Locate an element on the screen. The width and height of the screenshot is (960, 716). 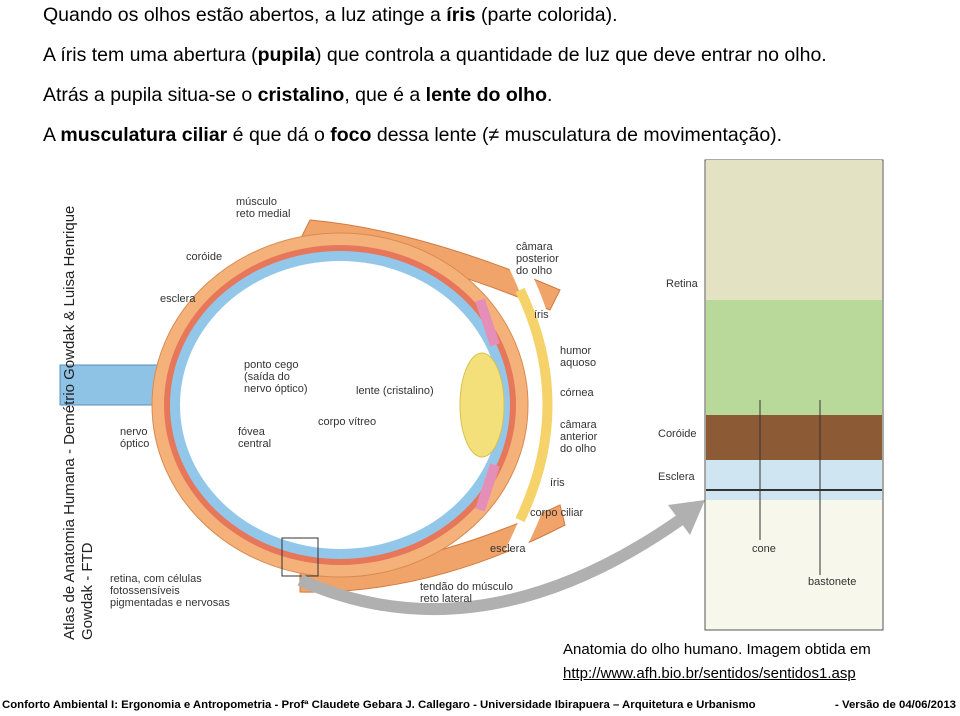
label-line: tendão do músculo is located at coordinates (466, 587).